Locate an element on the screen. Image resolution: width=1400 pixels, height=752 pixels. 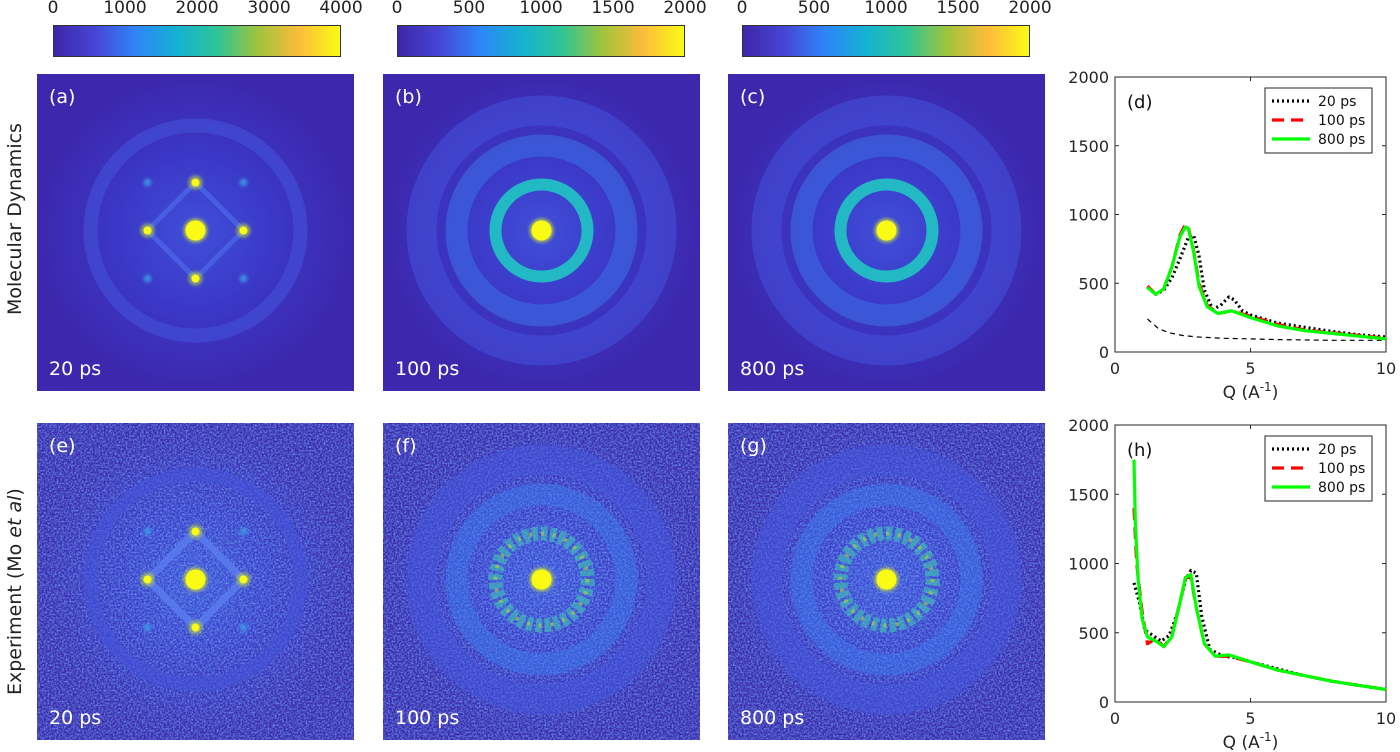
panel-label: (c) is located at coordinates (753, 97).